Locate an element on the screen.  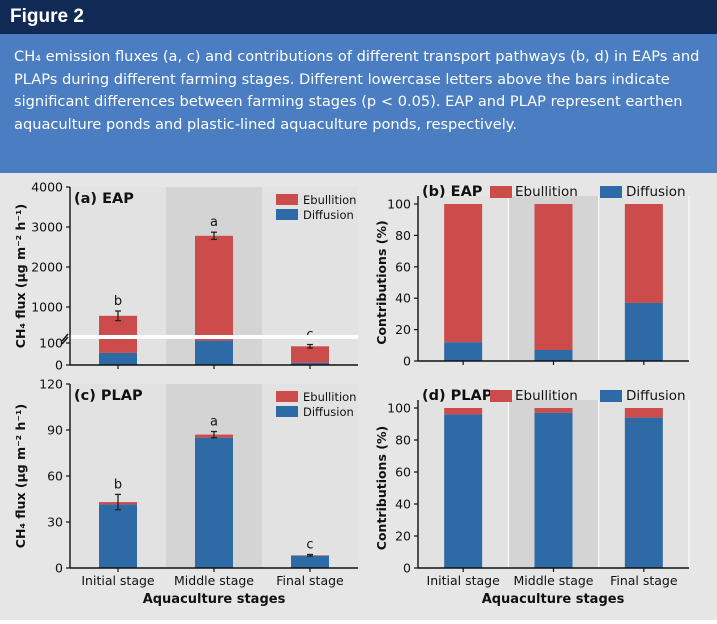
legend-swatch-diffusion-b is located at coordinates (611, 192).